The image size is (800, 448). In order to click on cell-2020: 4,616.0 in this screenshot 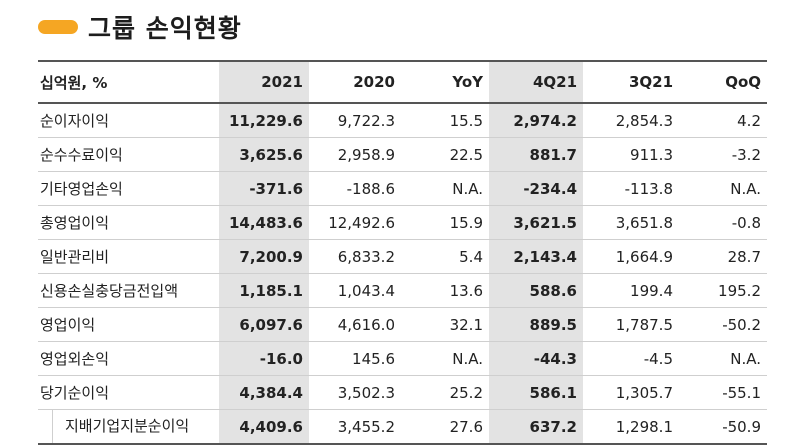, I will do `click(355, 324)`.